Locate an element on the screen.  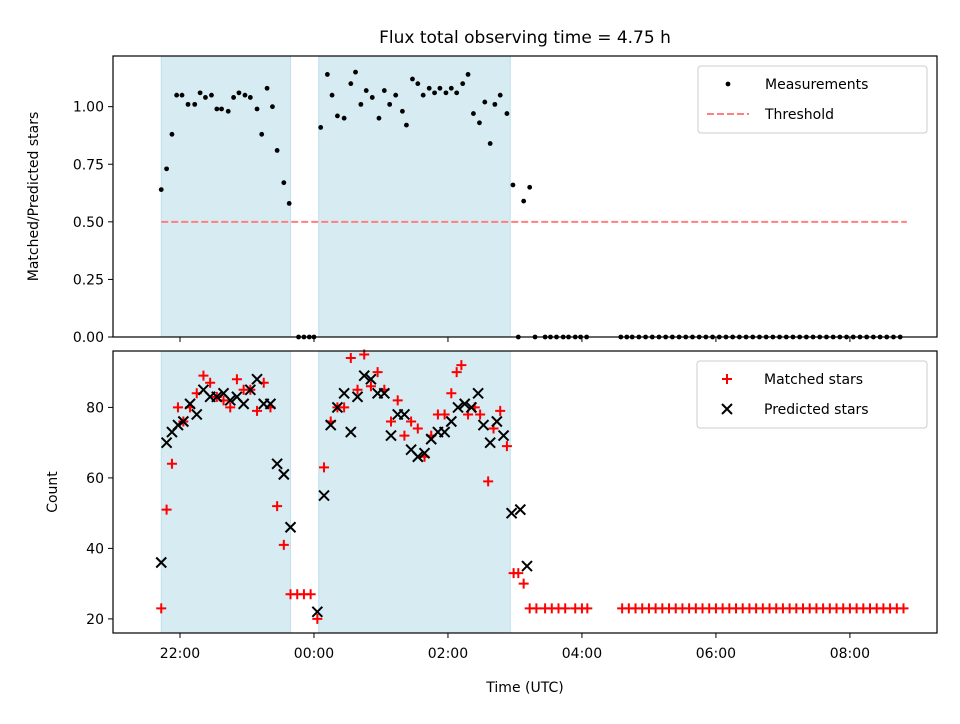
bottom-series-predicted-stars is located at coordinates (344, 493).